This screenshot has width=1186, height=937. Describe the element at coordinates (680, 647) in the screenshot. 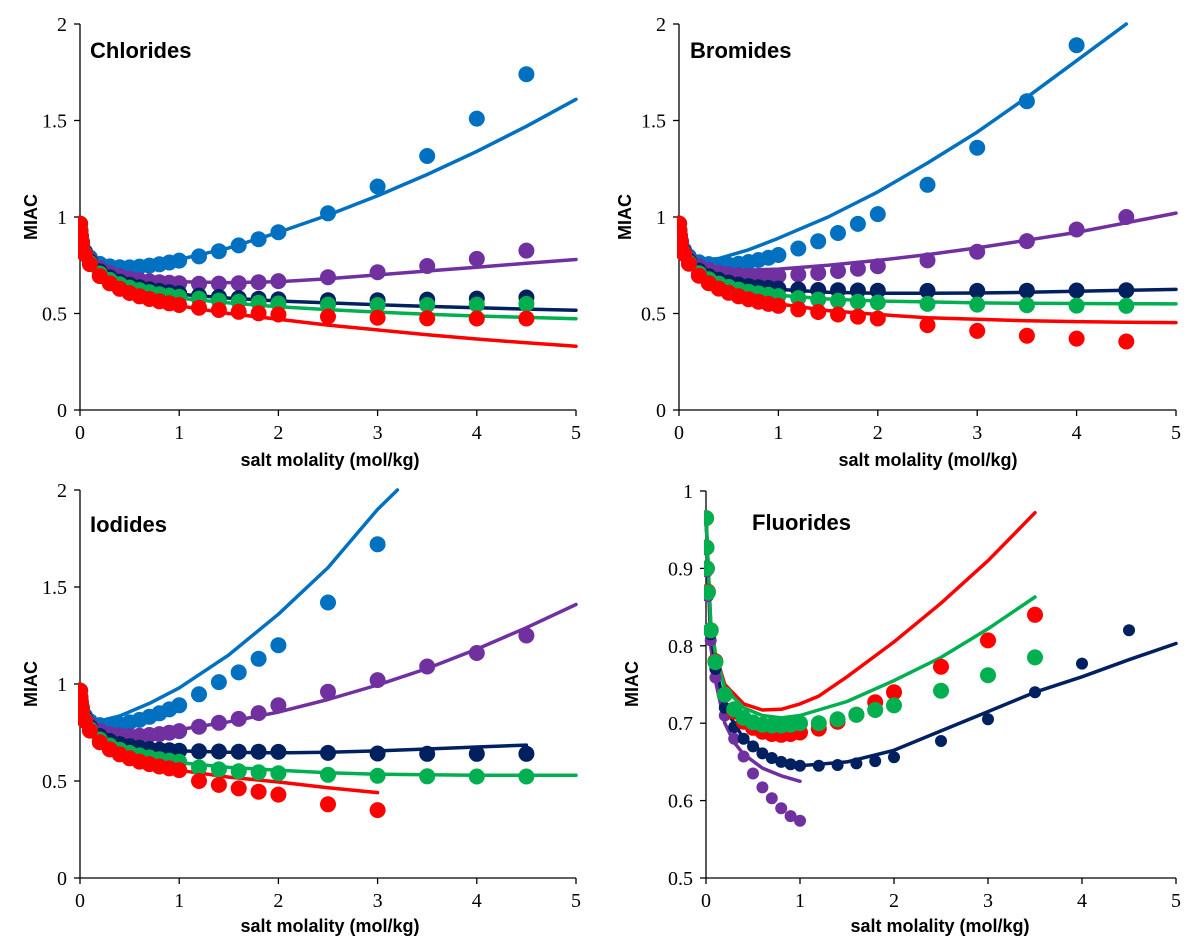

I see `y-tick-label: 0.8` at that location.